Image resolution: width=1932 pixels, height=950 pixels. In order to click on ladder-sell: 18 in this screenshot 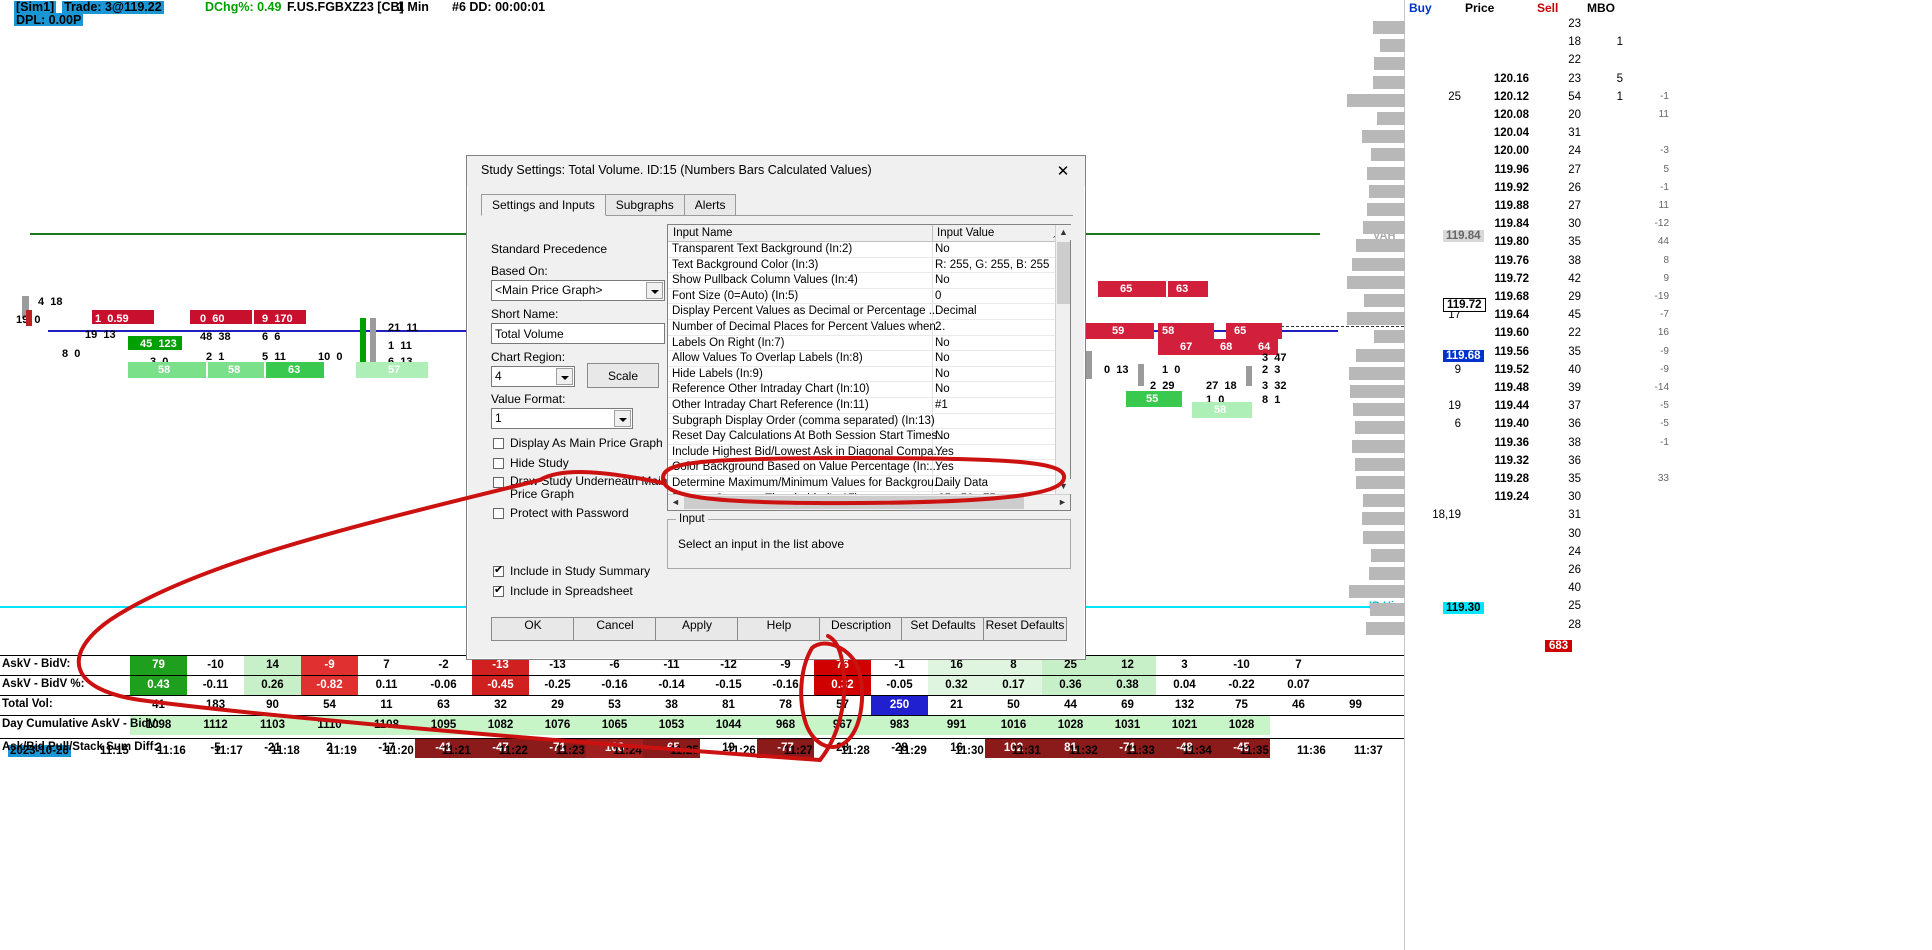, I will do `click(1574, 42)`.